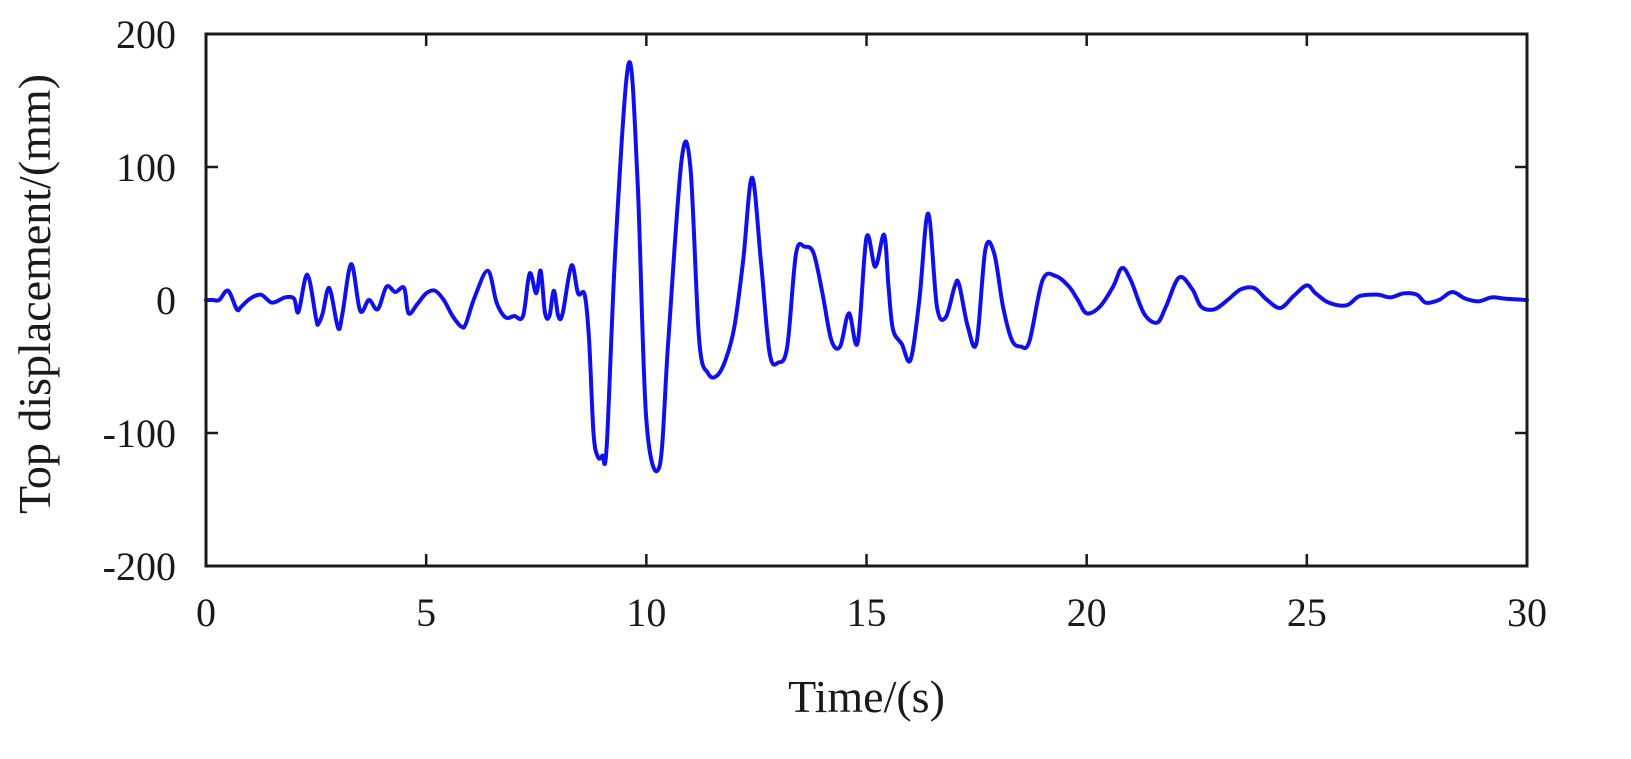 The height and width of the screenshot is (759, 1631). I want to click on y-tick-labels: -200 -100 0 100 200, so click(139, 300).